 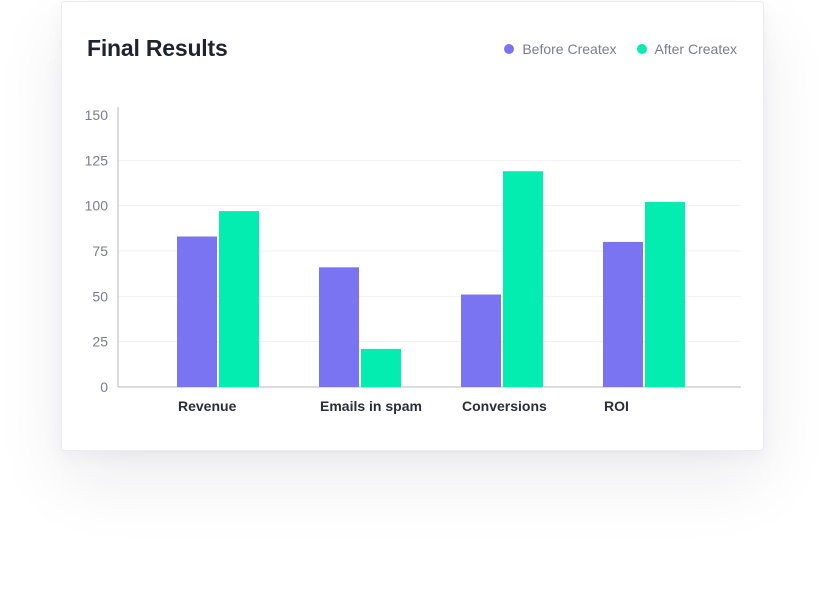 What do you see at coordinates (100, 251) in the screenshot?
I see `y-tick-label: 75` at bounding box center [100, 251].